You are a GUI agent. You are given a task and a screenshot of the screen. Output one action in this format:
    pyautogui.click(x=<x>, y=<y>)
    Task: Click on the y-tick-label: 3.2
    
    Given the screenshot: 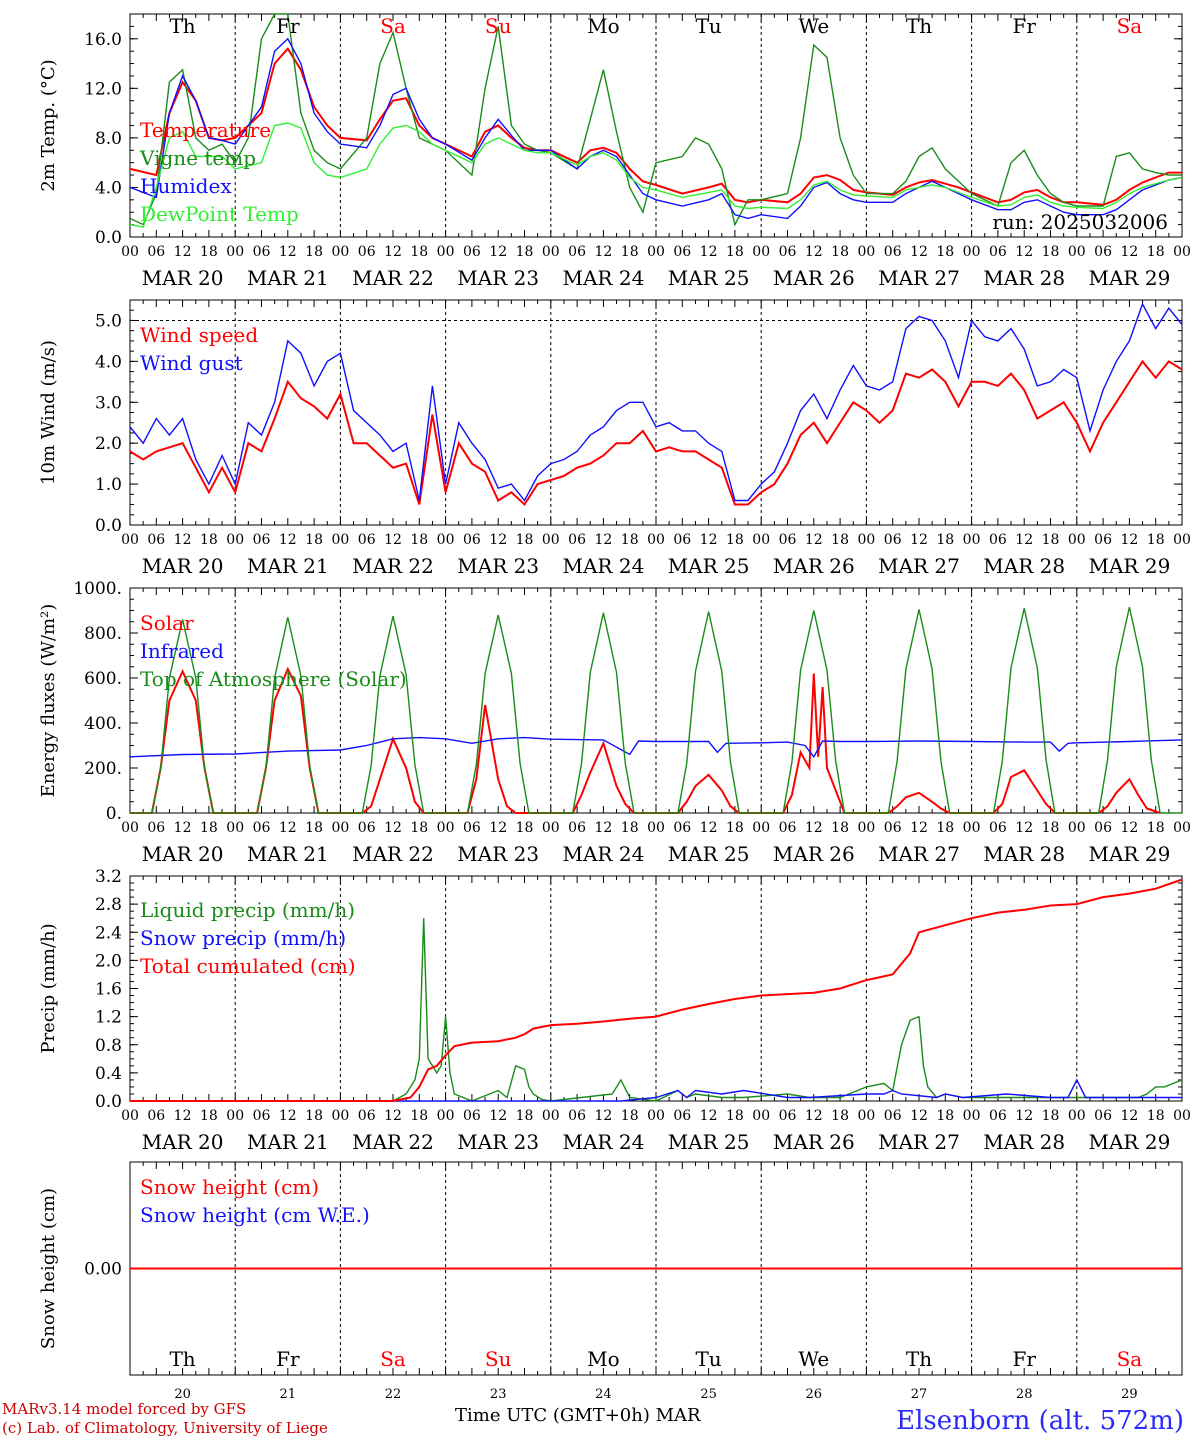 What is the action you would take?
    pyautogui.click(x=108, y=877)
    